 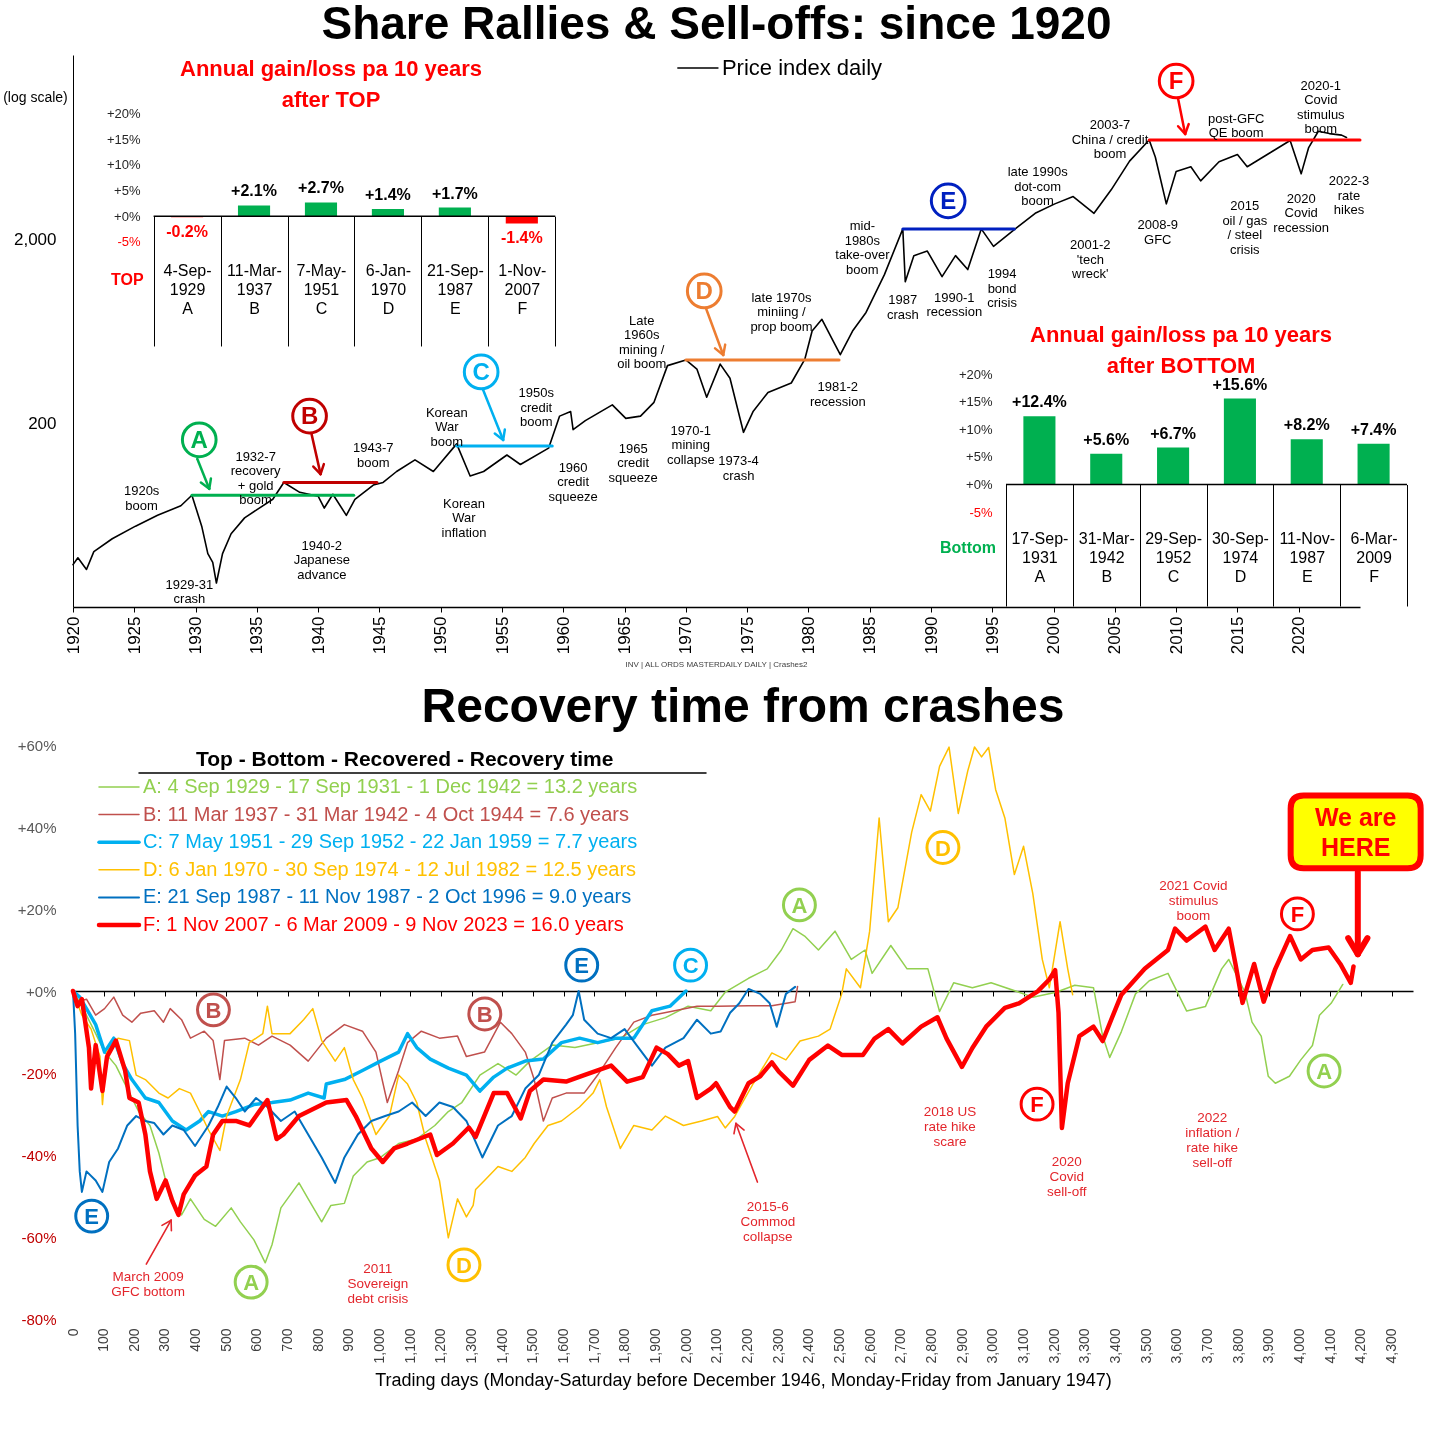 What do you see at coordinates (321, 188) in the screenshot?
I see `data-label: +2.7%` at bounding box center [321, 188].